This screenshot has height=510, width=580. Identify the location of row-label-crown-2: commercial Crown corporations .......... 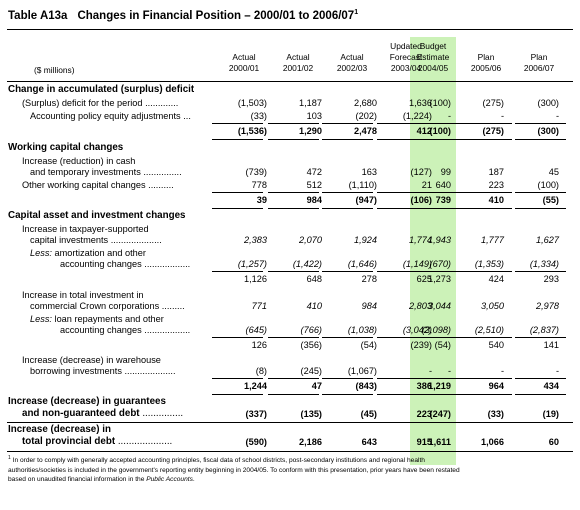
(107, 306).